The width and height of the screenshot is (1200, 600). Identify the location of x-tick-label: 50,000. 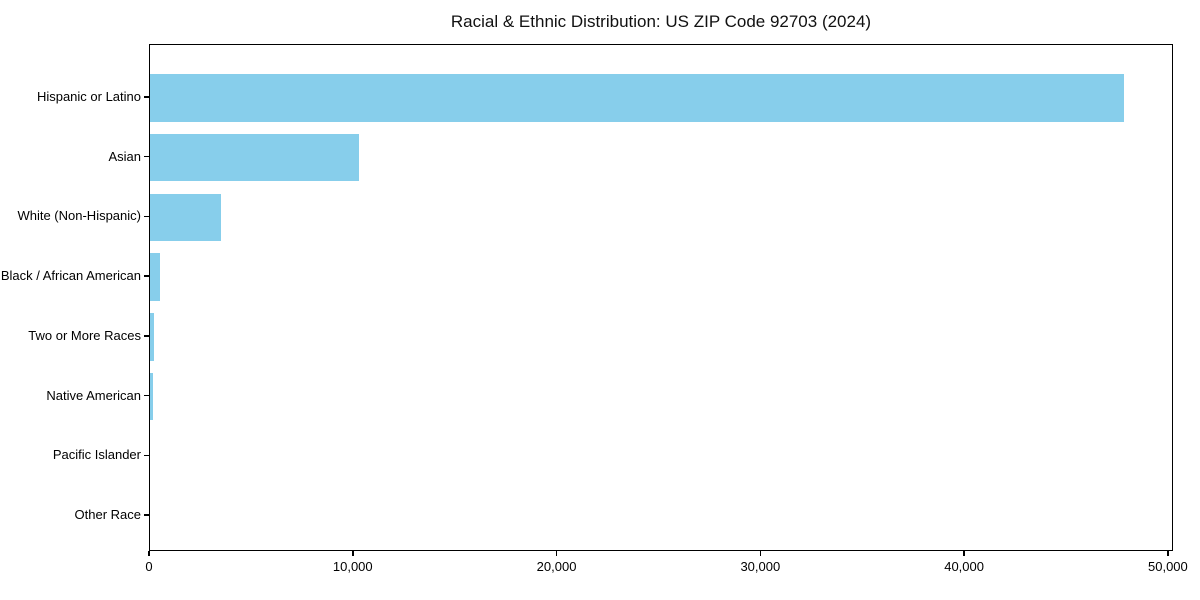
(1168, 566).